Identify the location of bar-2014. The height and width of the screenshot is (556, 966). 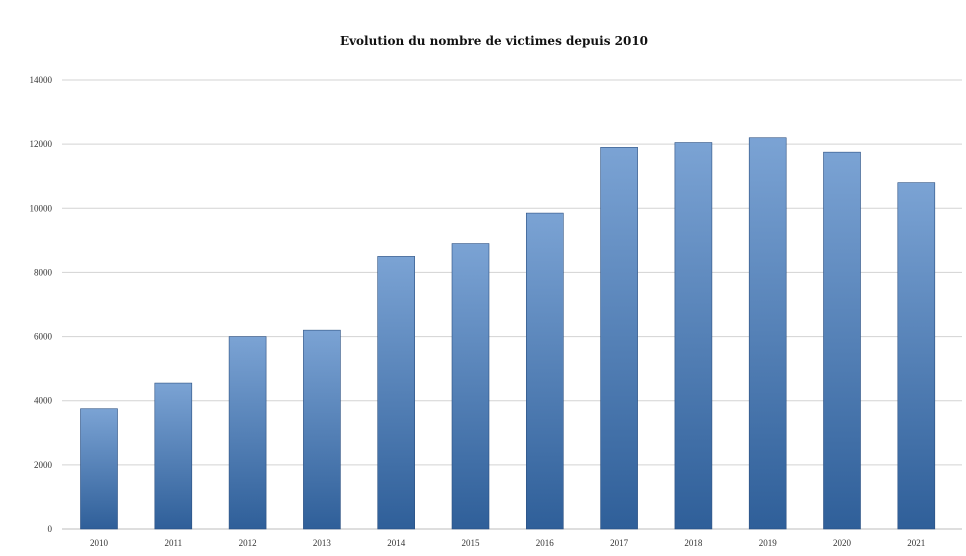
(396, 393).